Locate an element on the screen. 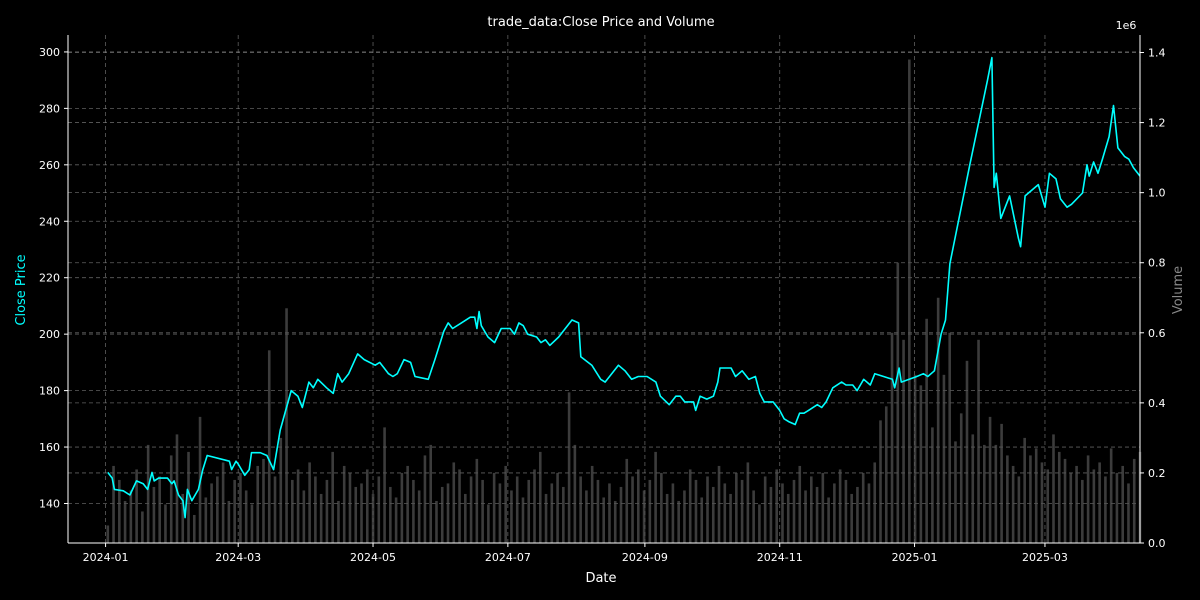  y2-tick-label: 0.8 is located at coordinates (1157, 263).